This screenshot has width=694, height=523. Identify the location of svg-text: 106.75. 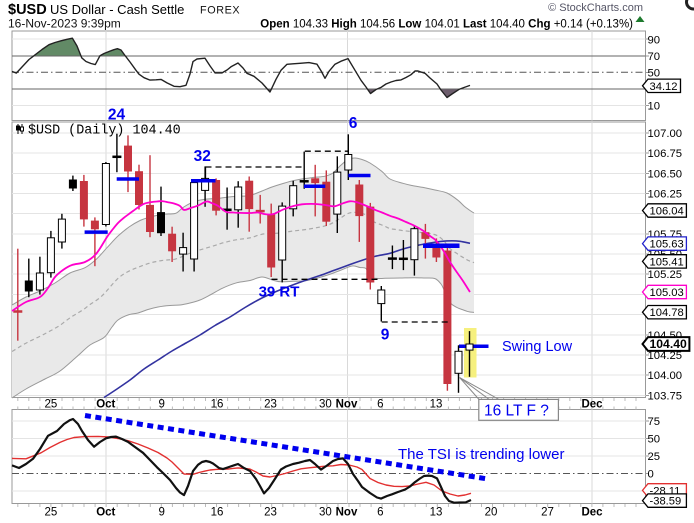
(665, 154).